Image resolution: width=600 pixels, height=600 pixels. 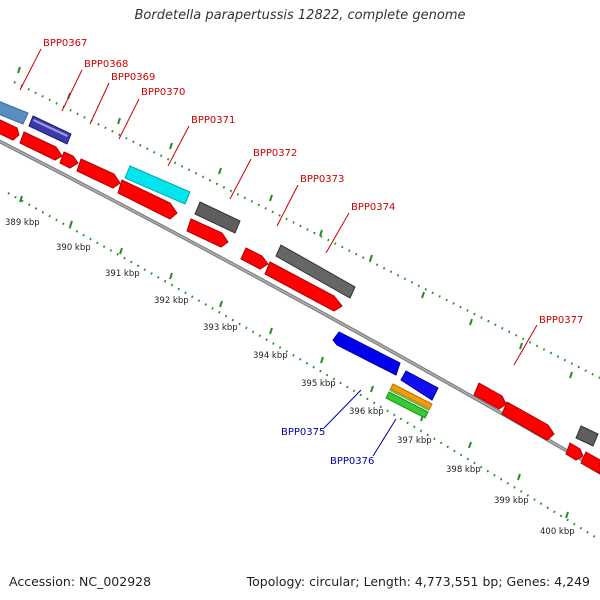 What do you see at coordinates (366, 412) in the screenshot?
I see `scale-label: 396 kbp` at bounding box center [366, 412].